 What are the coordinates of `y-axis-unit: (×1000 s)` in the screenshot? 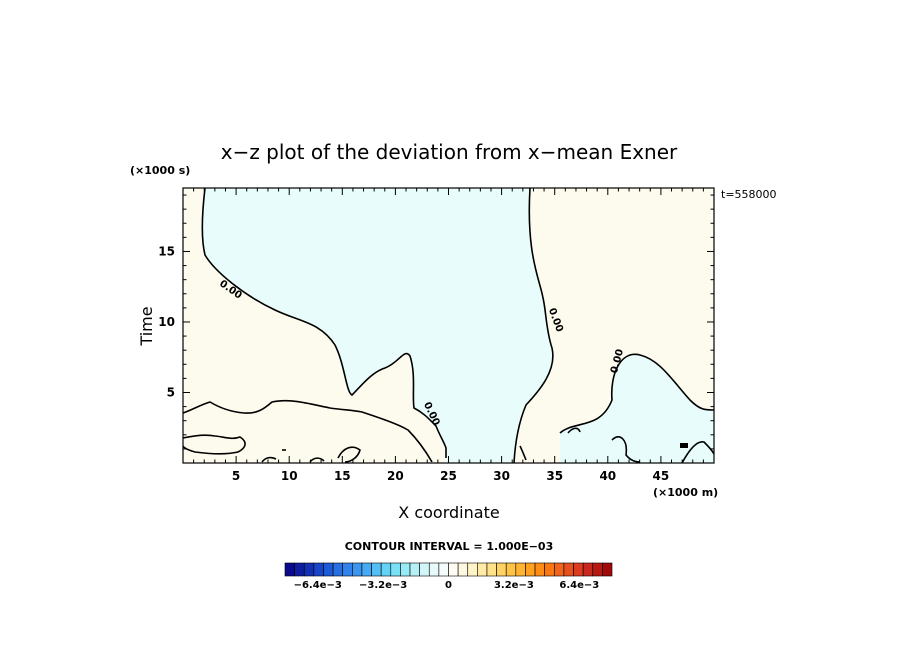 It's located at (160, 170).